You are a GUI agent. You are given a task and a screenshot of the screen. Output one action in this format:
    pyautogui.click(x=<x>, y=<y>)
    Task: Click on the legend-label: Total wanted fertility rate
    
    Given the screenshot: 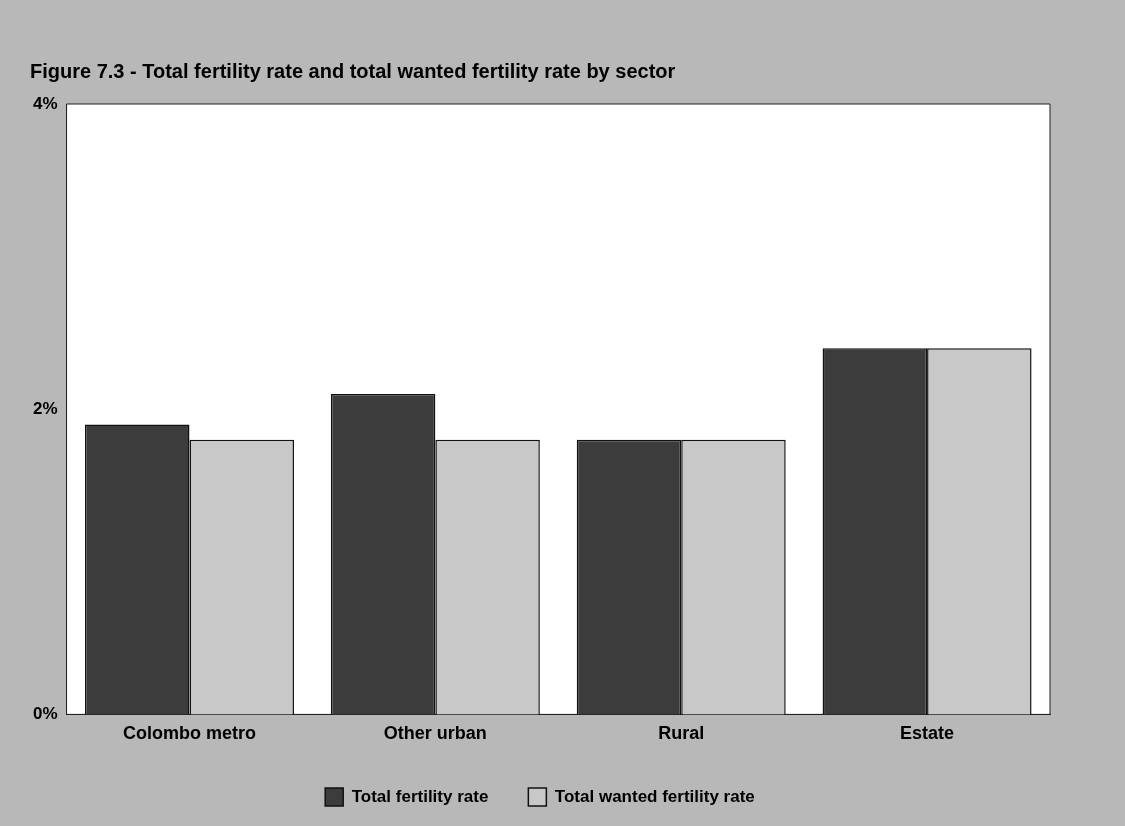 What is the action you would take?
    pyautogui.click(x=654, y=796)
    